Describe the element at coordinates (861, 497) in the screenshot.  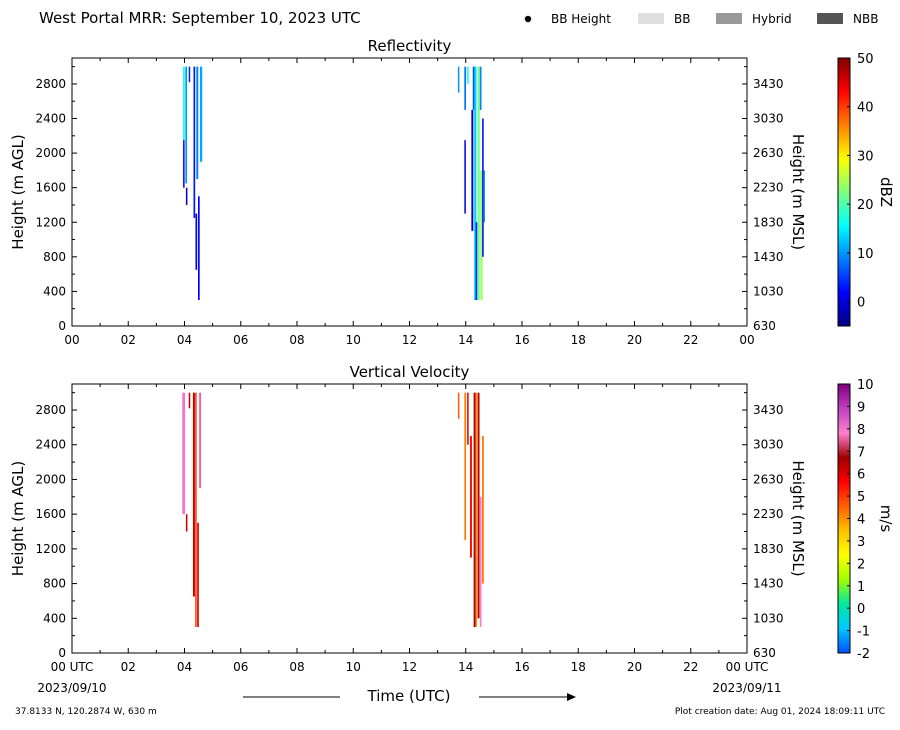
I see `colorbar-tick-label: 5` at that location.